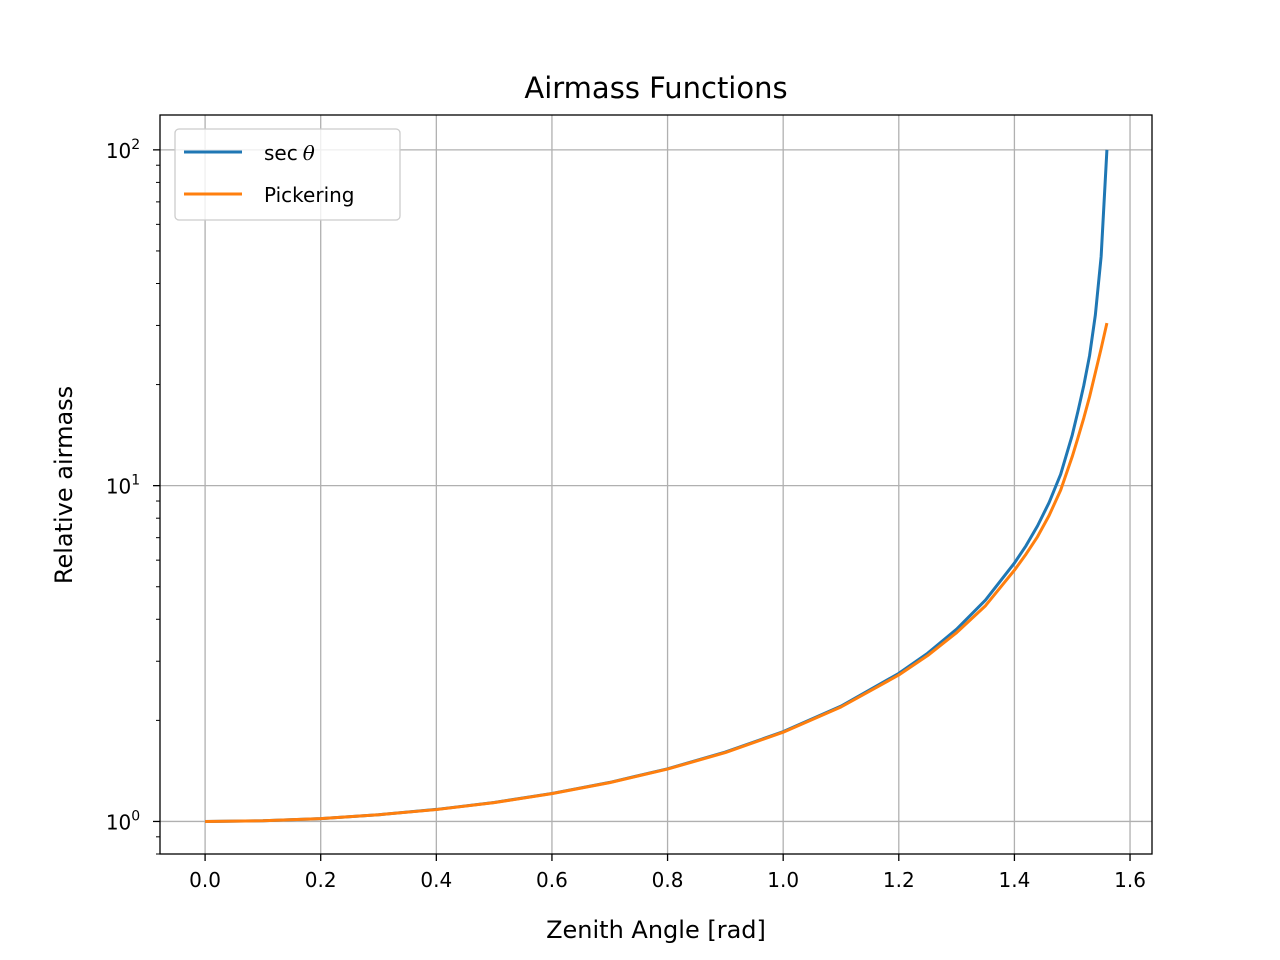  I want to click on legend-label-sec-theta: sec θ, so click(289, 153).